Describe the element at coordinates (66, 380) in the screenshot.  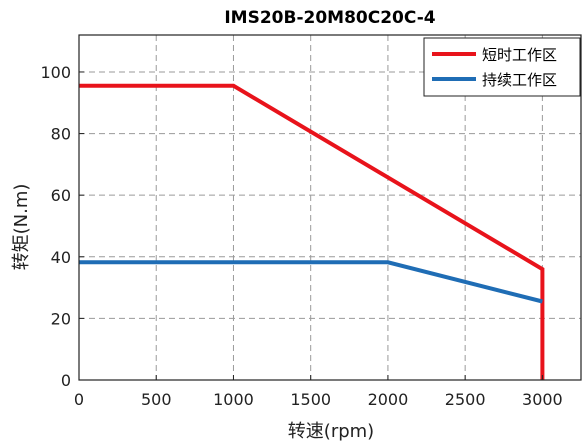
I see `y-tick-label: 0` at that location.